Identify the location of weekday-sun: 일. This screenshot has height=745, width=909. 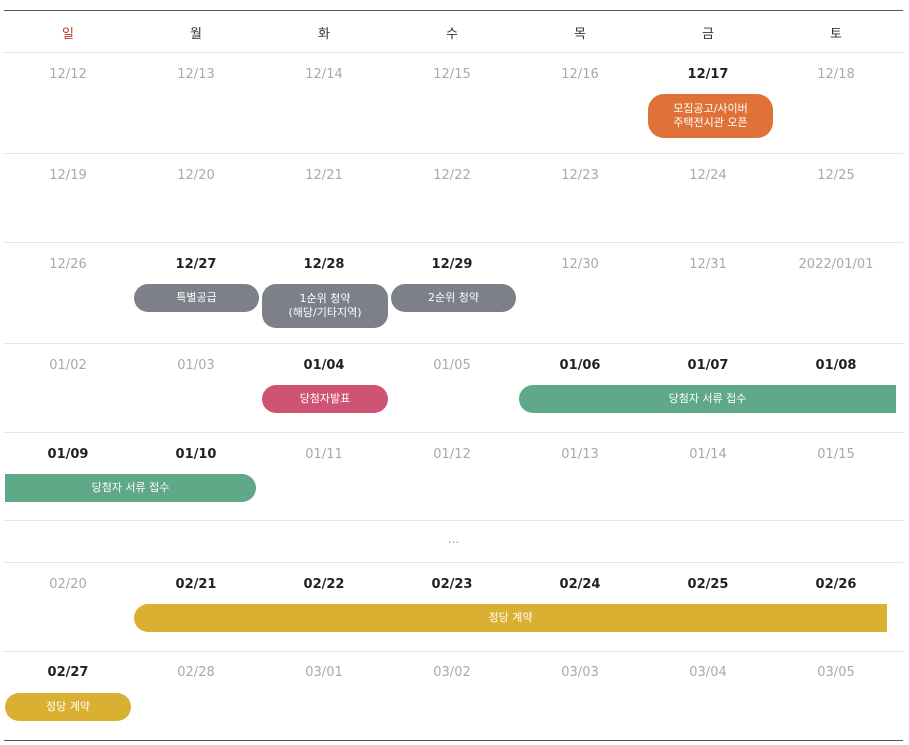
(68, 34).